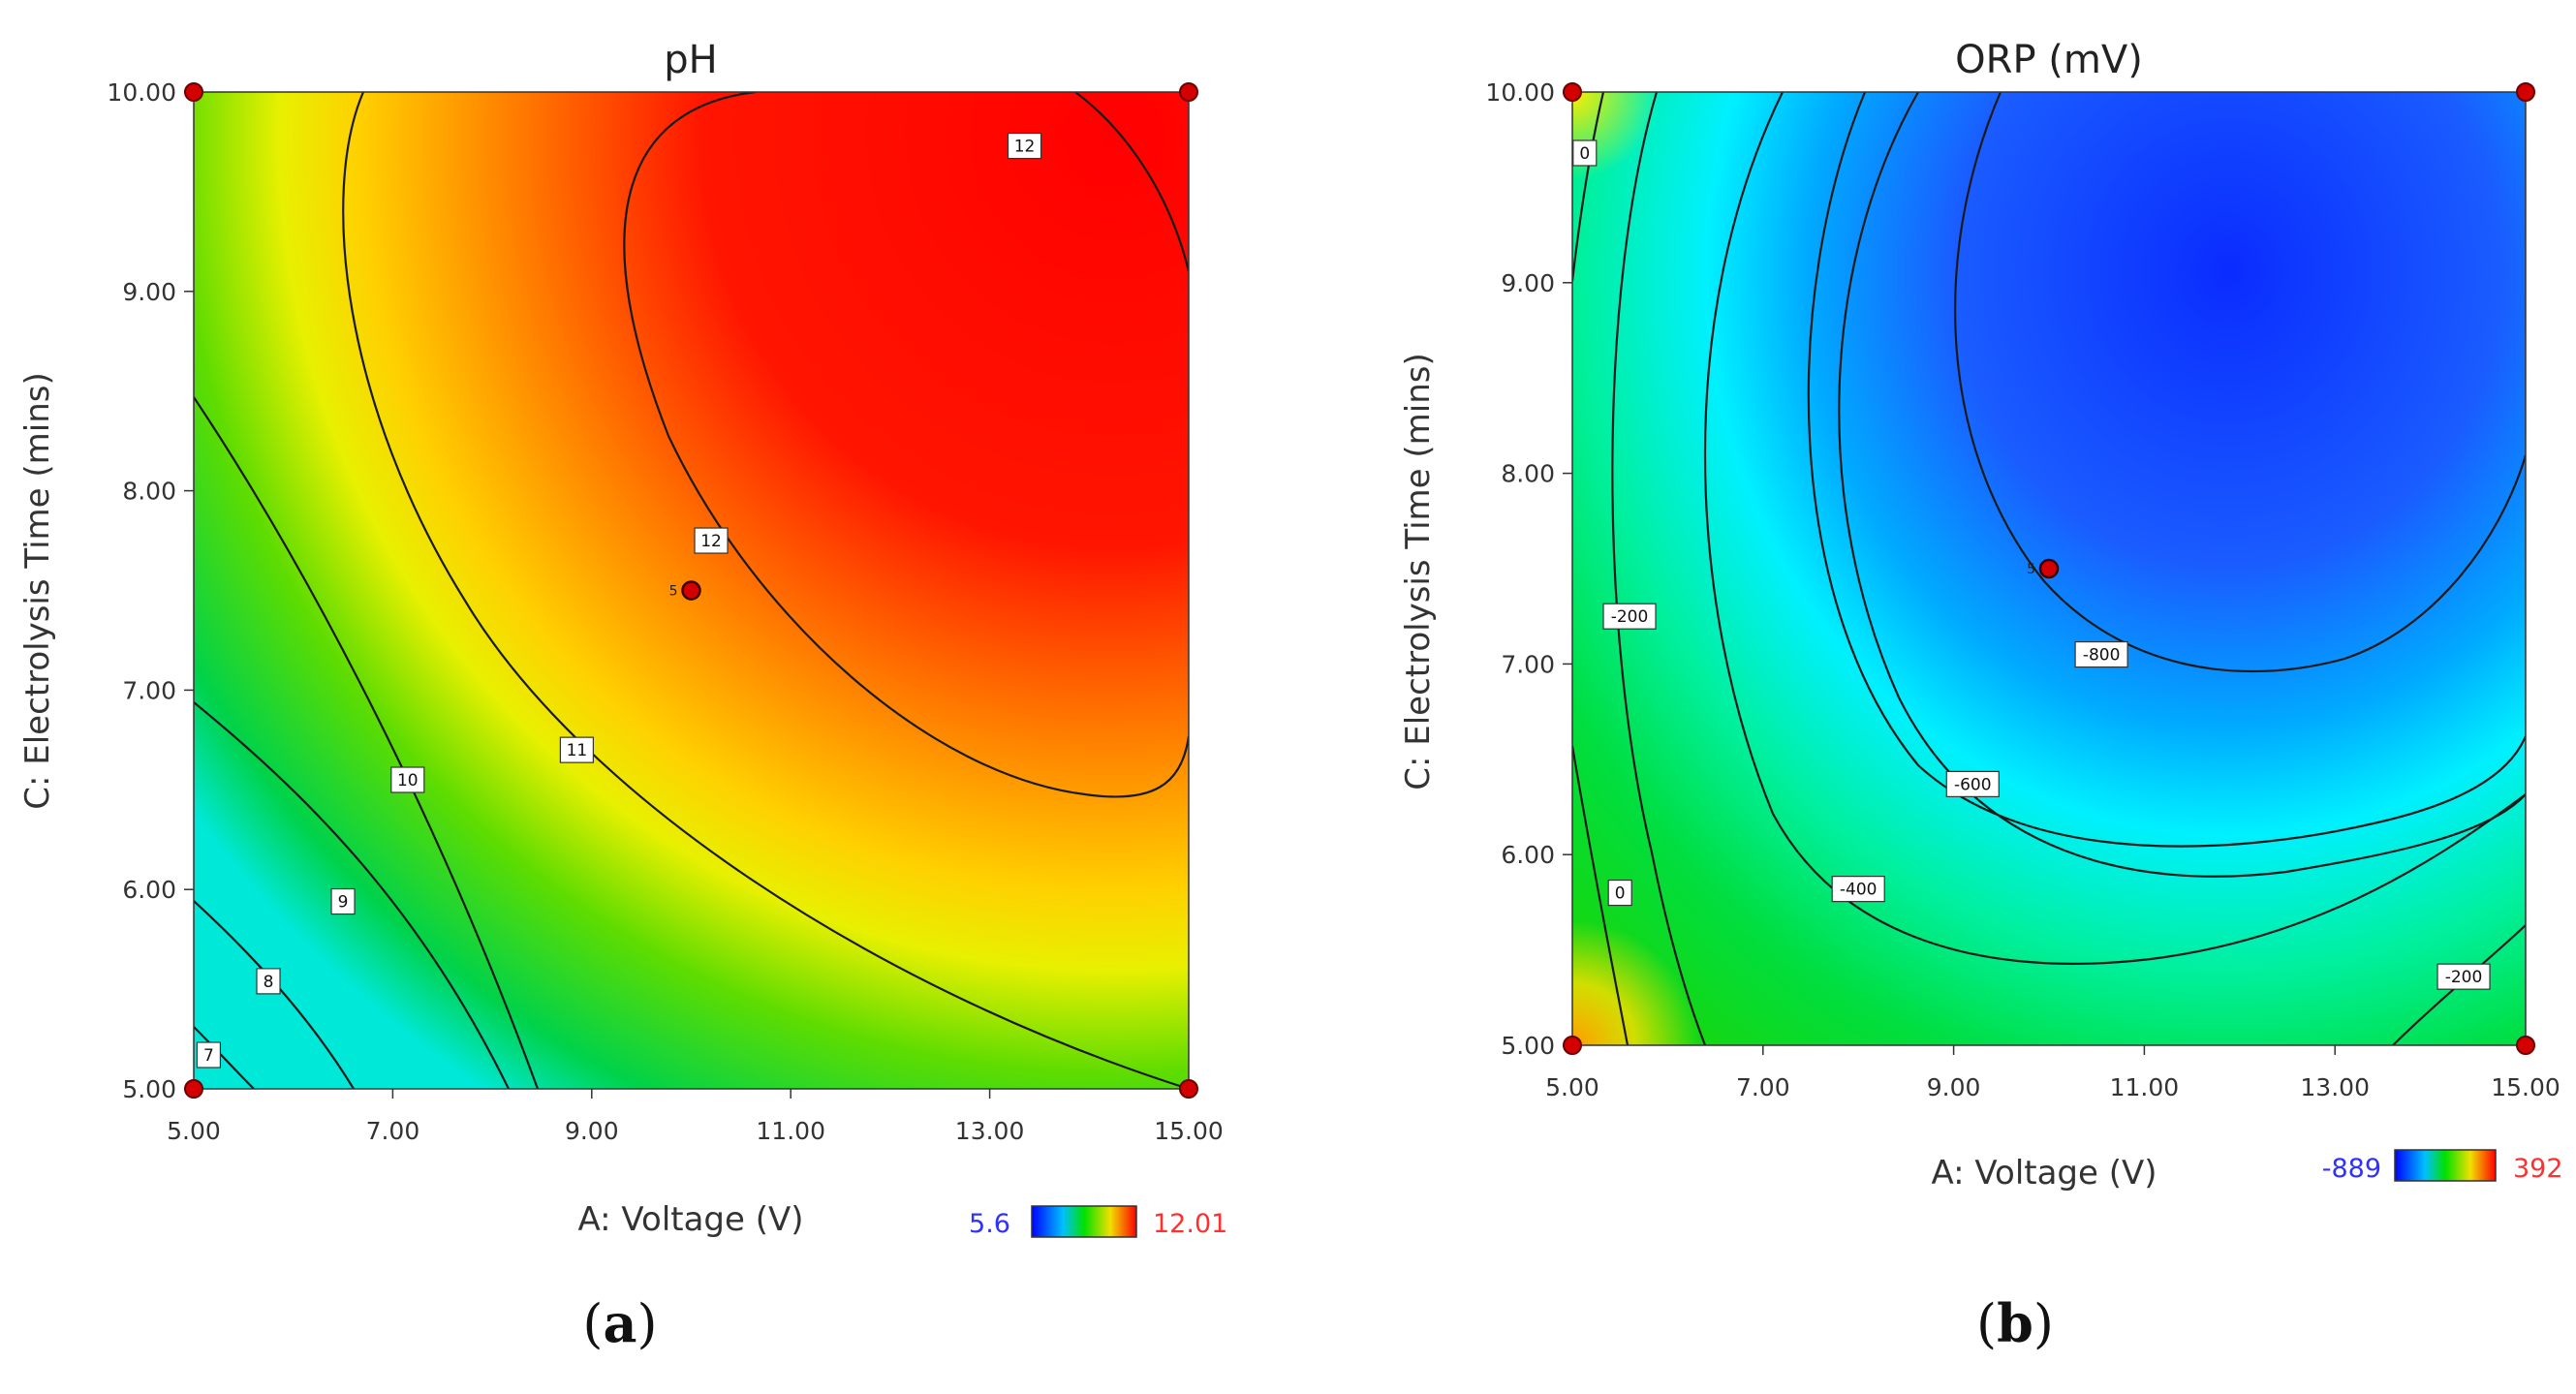  I want to click on ph-x-axis-label: A: Voltage (V), so click(690, 1219).